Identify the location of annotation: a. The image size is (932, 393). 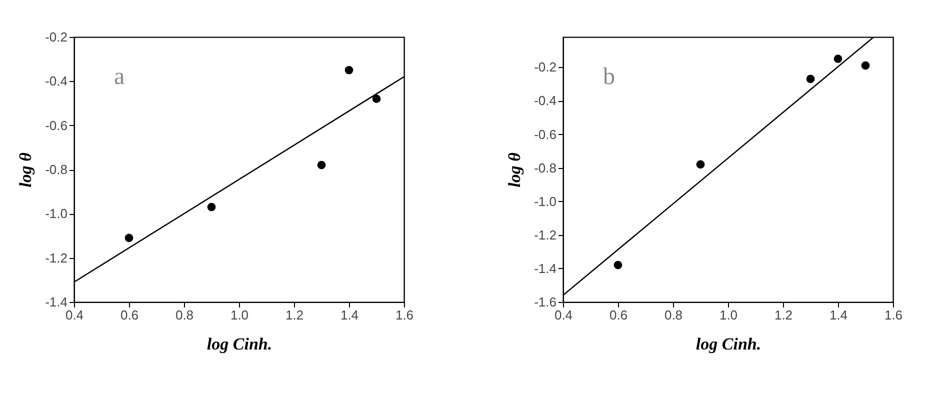
(119, 77).